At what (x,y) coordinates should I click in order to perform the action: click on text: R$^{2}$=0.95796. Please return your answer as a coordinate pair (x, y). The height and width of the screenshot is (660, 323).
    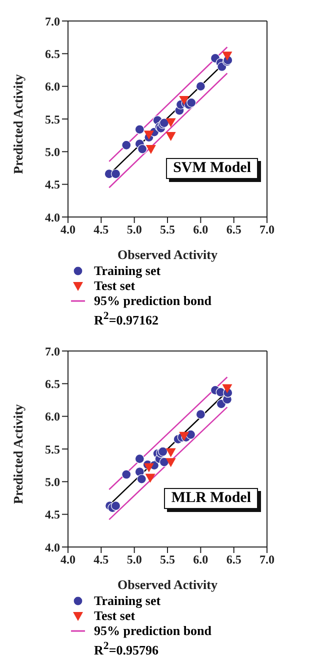
    Looking at the image, I should click on (126, 649).